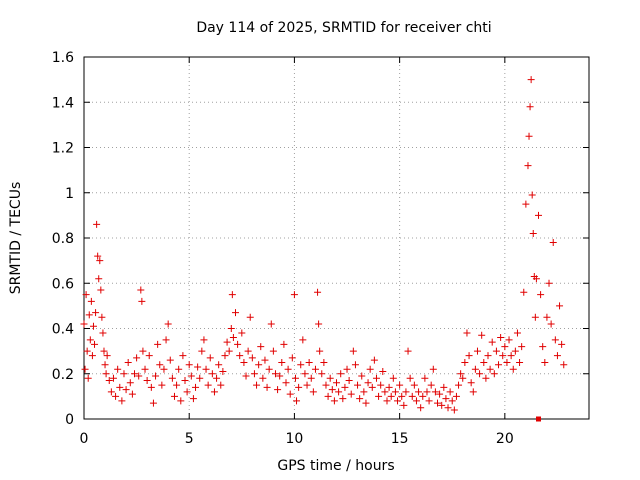  Describe the element at coordinates (63, 58) in the screenshot. I see `y-tick-label: 1.6` at that location.